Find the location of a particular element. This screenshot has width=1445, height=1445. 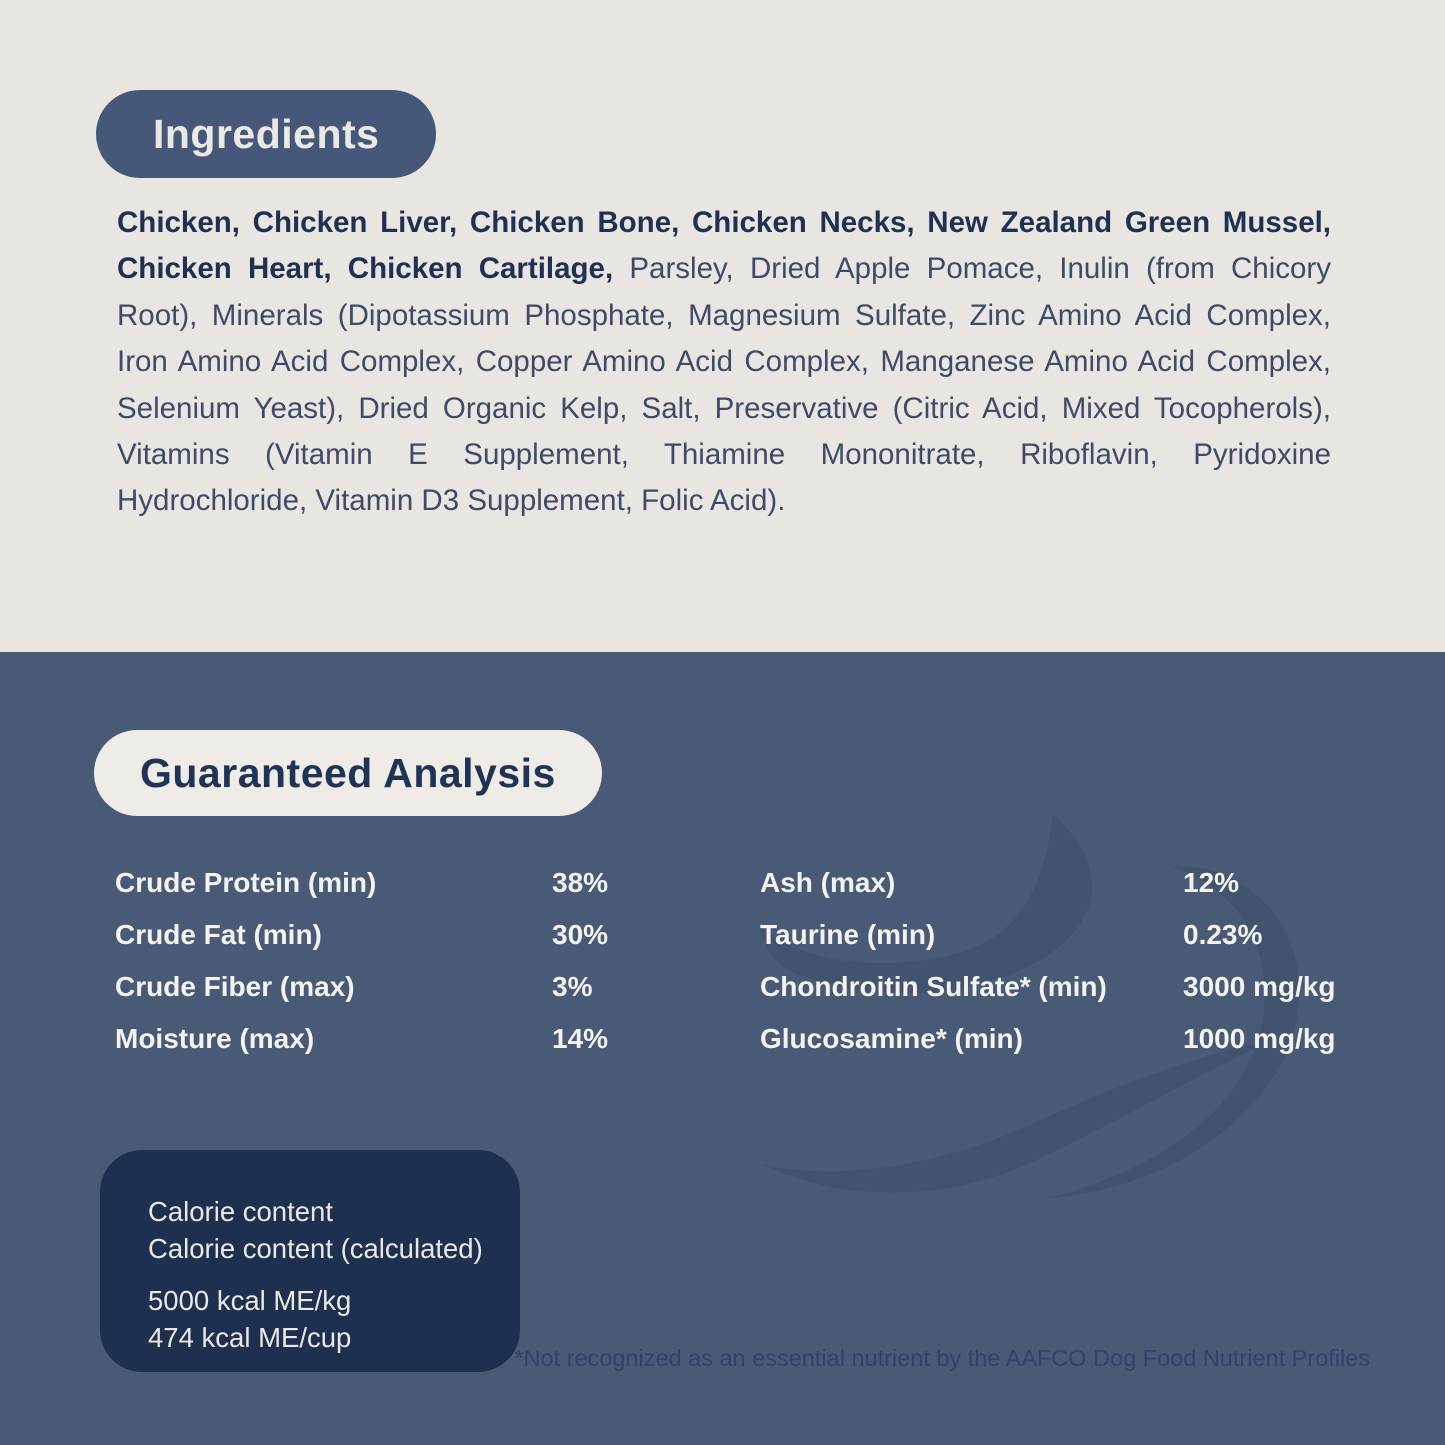

analysis-value: 1000 mg/kg is located at coordinates (1259, 1038).